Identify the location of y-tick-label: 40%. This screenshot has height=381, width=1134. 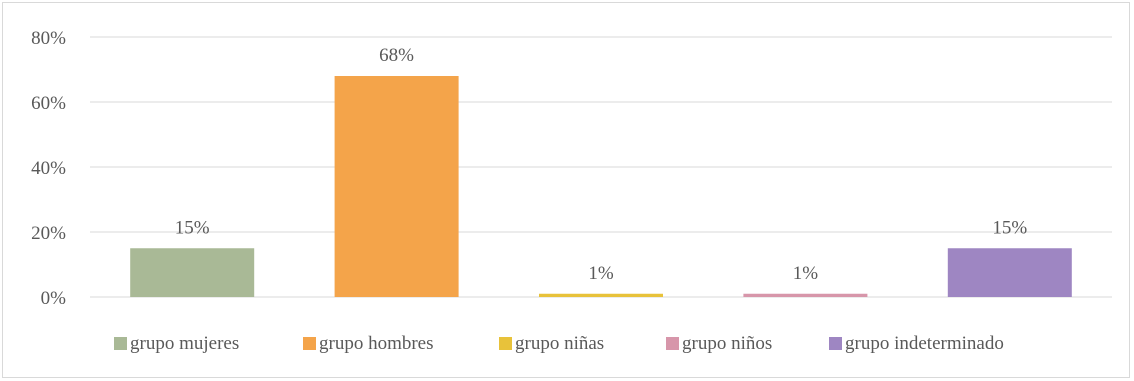
(48, 168).